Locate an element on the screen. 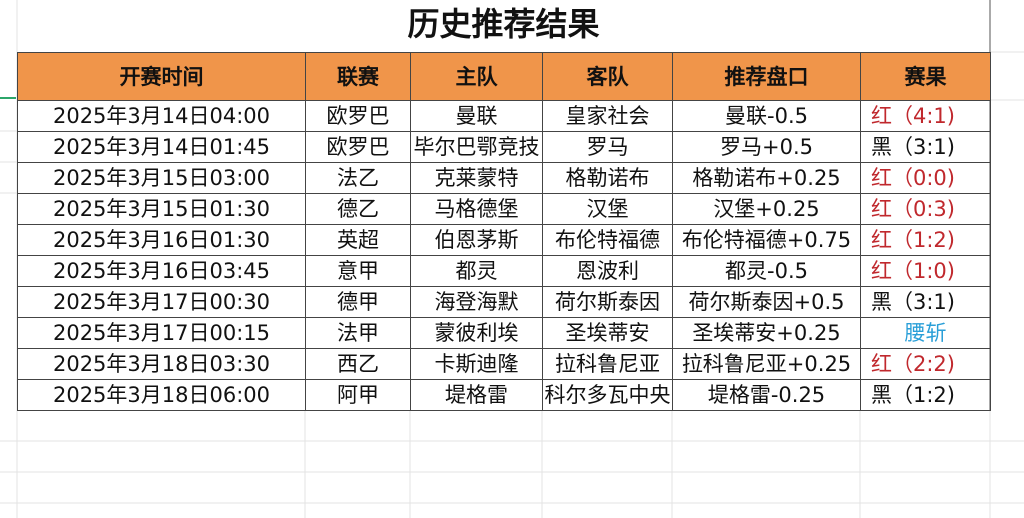 This screenshot has width=1024, height=518. cell-league: 阿甲 is located at coordinates (358, 395).